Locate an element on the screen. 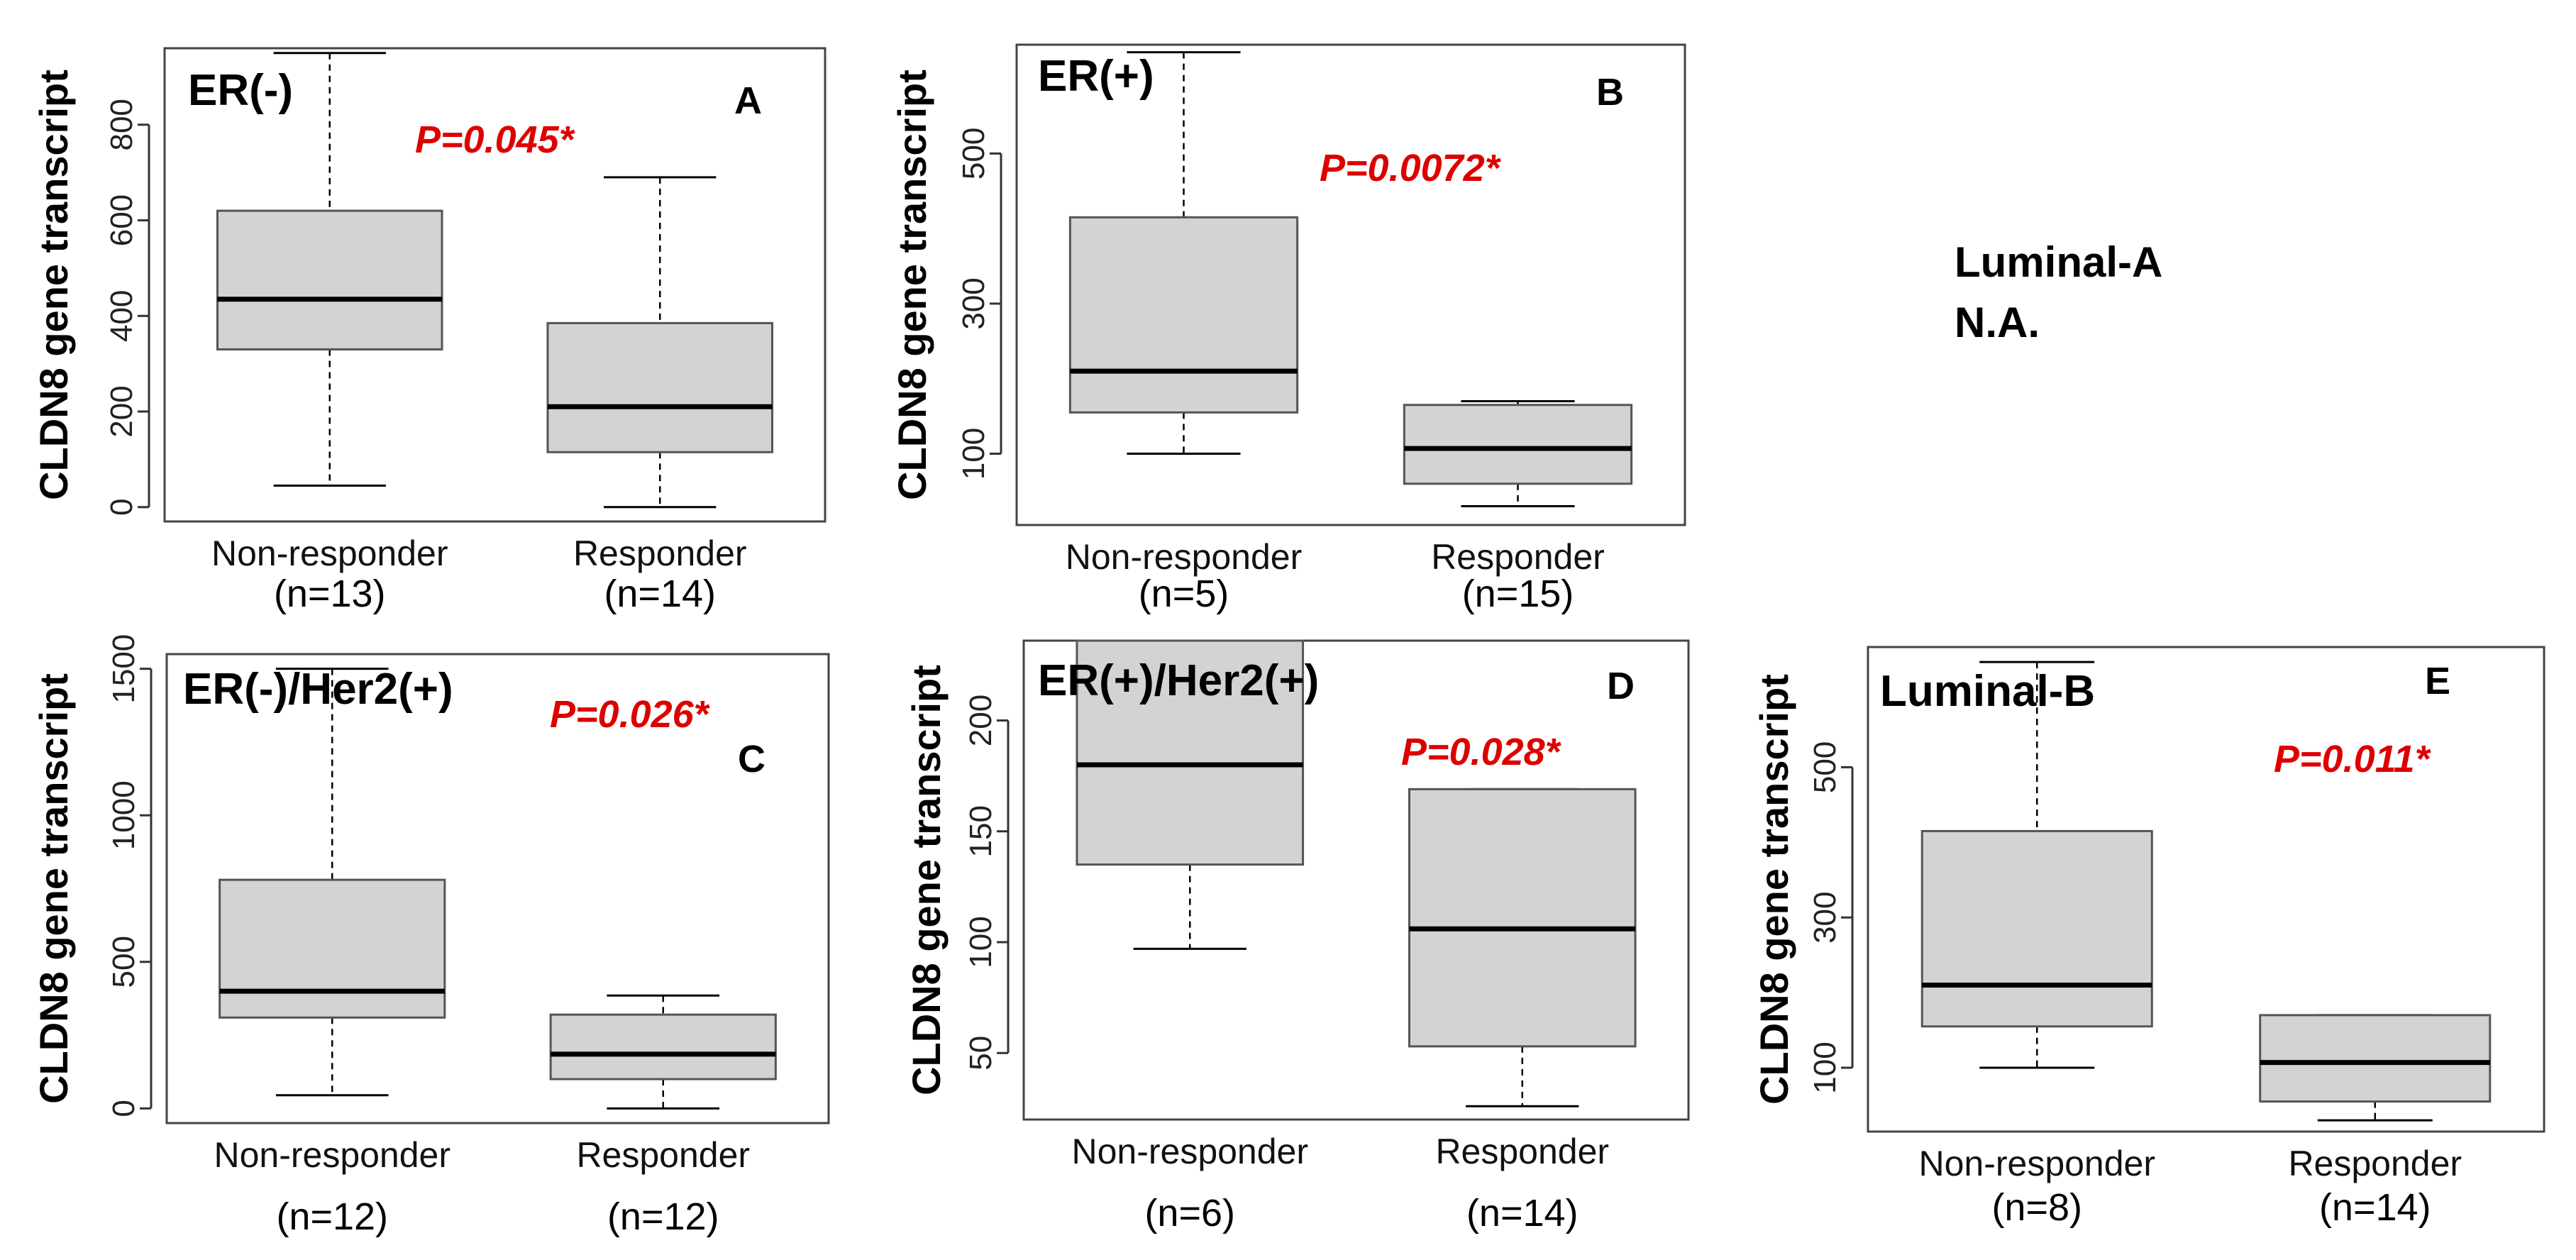 This screenshot has width=2576, height=1260. y-tick-label: 50 is located at coordinates (981, 1053).